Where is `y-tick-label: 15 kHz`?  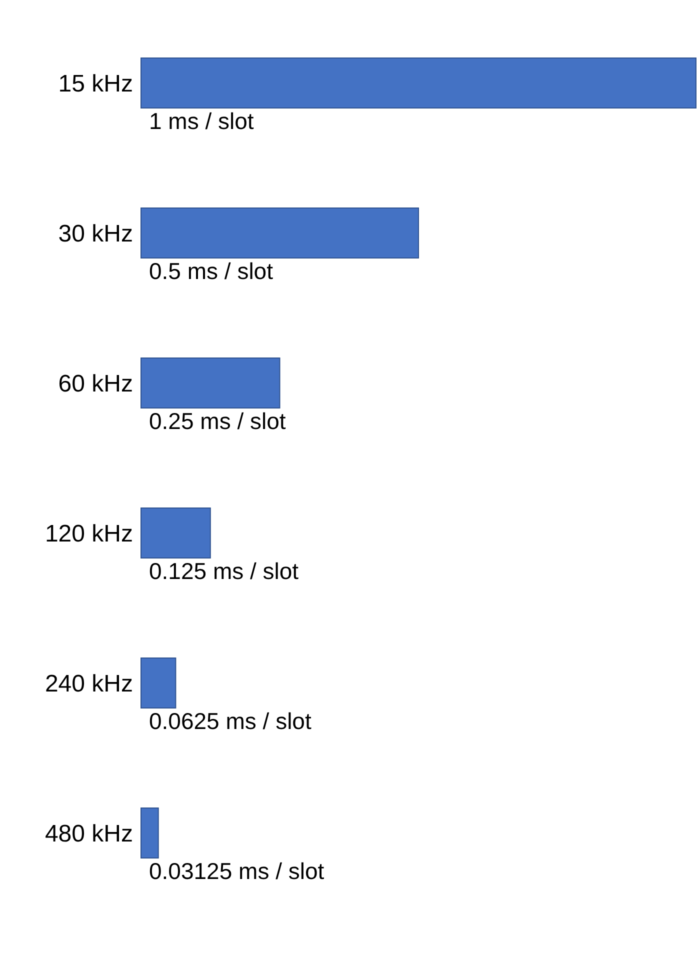 y-tick-label: 15 kHz is located at coordinates (95, 84).